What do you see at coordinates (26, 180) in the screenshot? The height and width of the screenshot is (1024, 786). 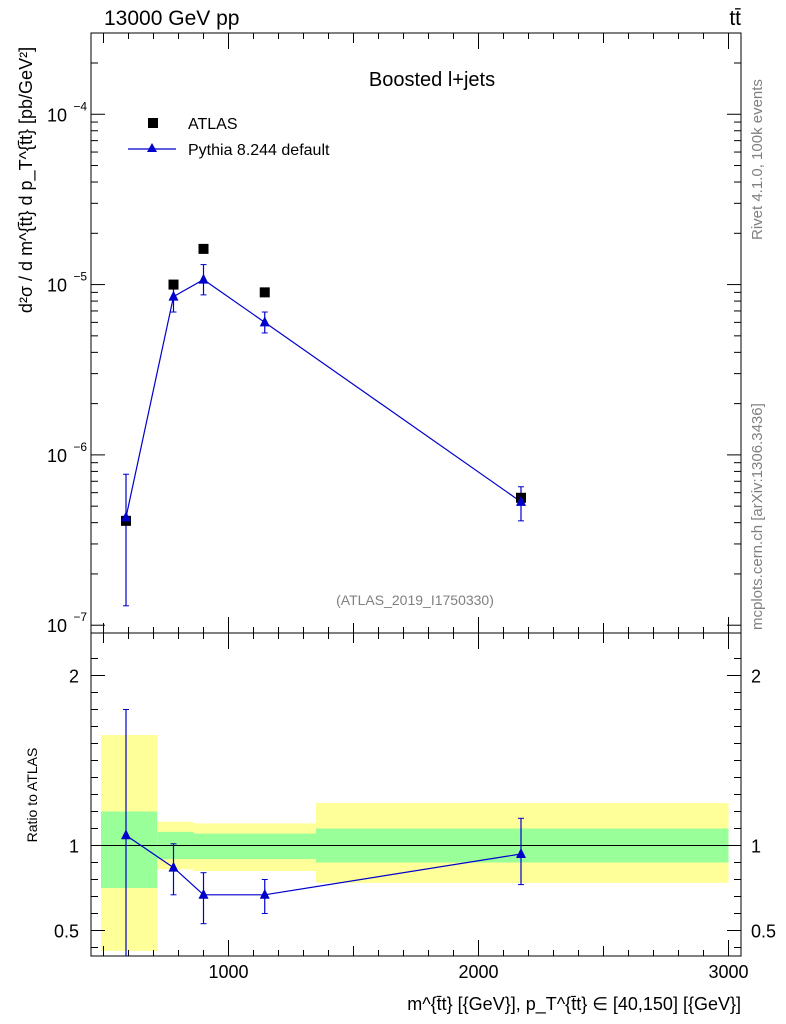 I see `main-y-axis-label: d²σ / d m^{t̄t} d p_T^{t̄t} [pb/GeV²]` at bounding box center [26, 180].